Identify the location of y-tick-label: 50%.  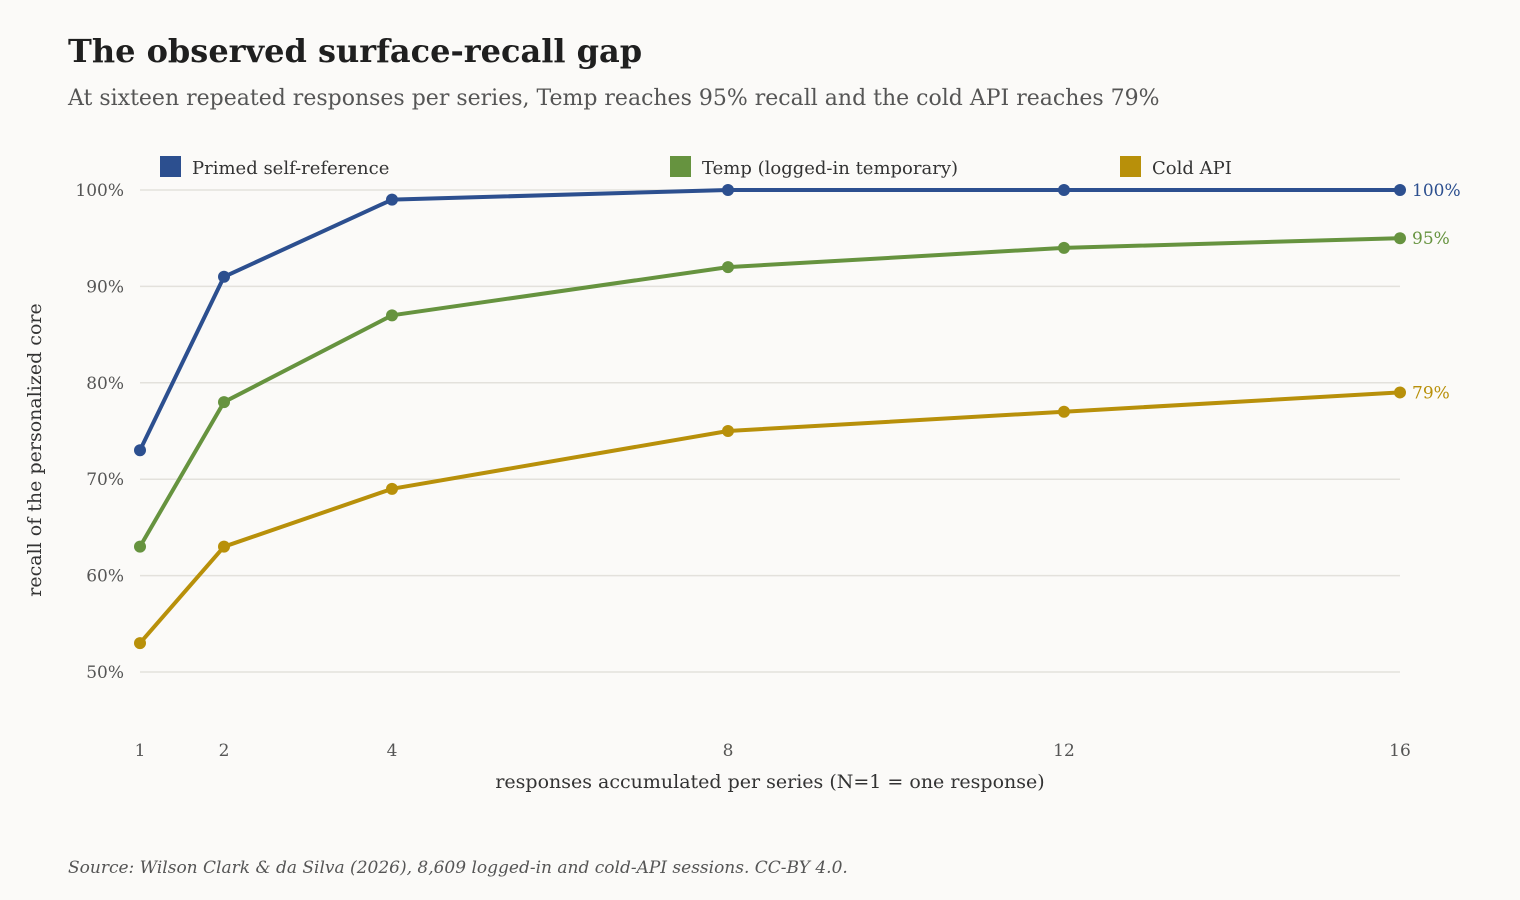
(105, 673).